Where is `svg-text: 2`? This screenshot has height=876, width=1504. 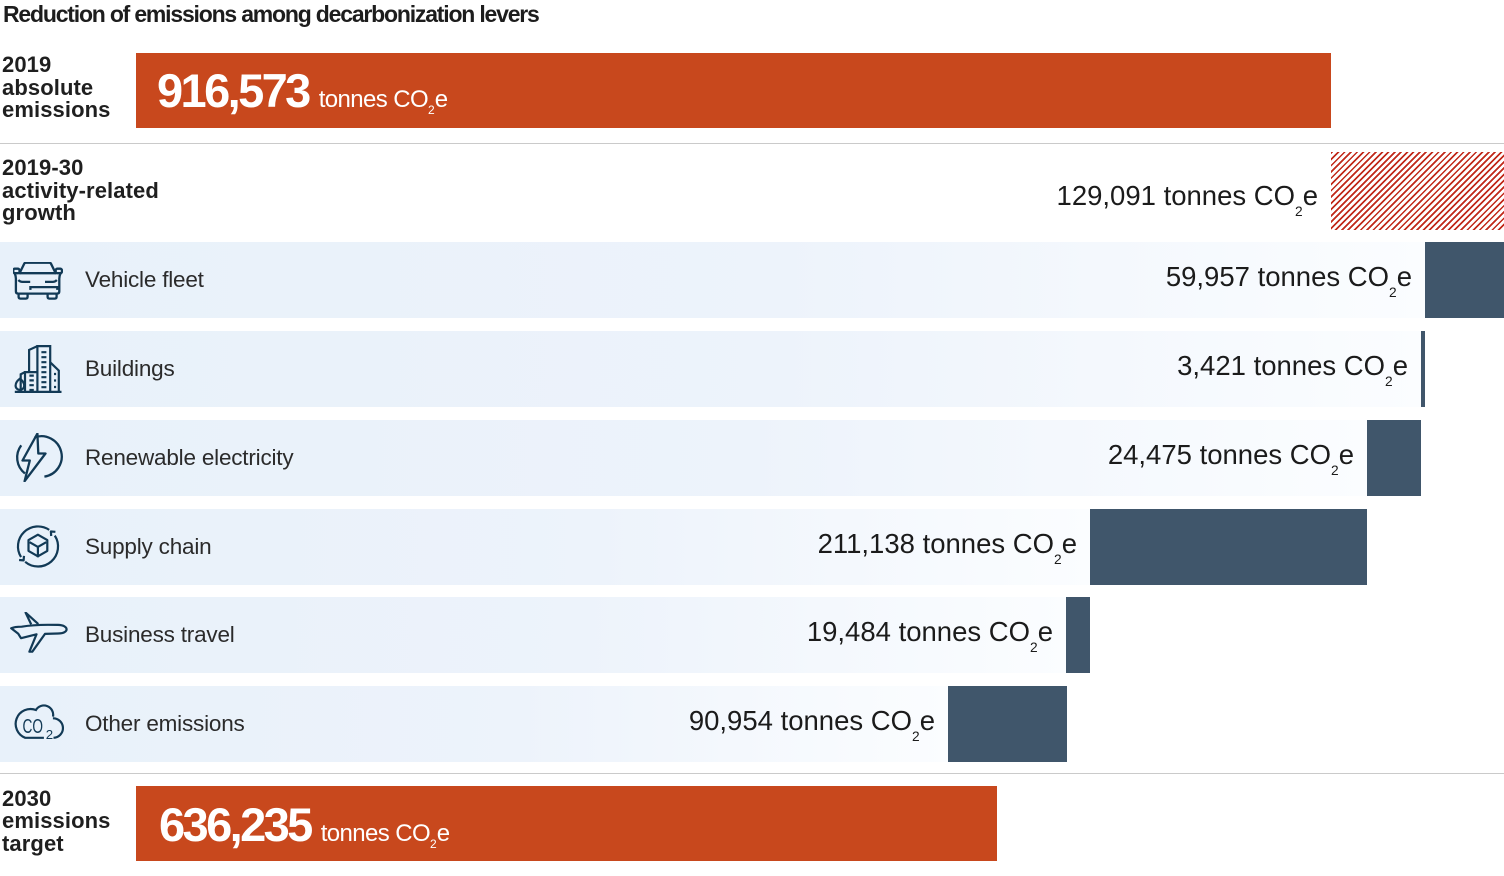 svg-text: 2 is located at coordinates (49, 734).